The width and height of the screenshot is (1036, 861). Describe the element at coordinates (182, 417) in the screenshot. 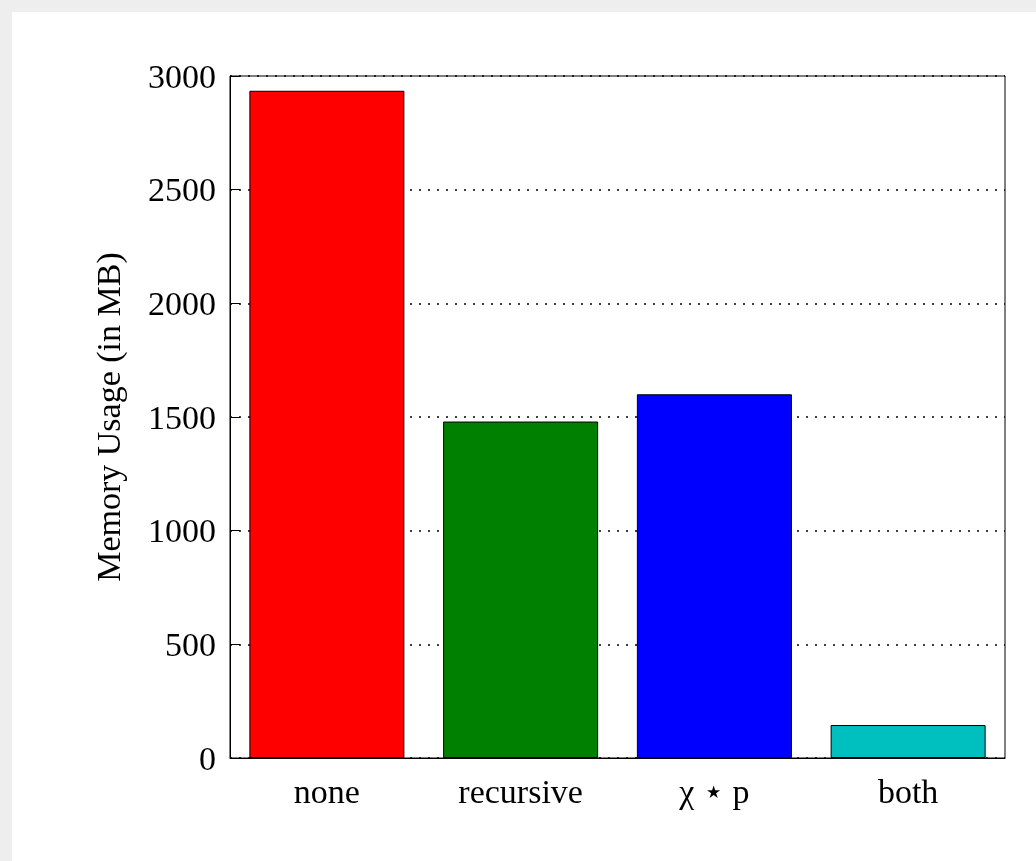

I see `y-tick-label: 1500` at that location.